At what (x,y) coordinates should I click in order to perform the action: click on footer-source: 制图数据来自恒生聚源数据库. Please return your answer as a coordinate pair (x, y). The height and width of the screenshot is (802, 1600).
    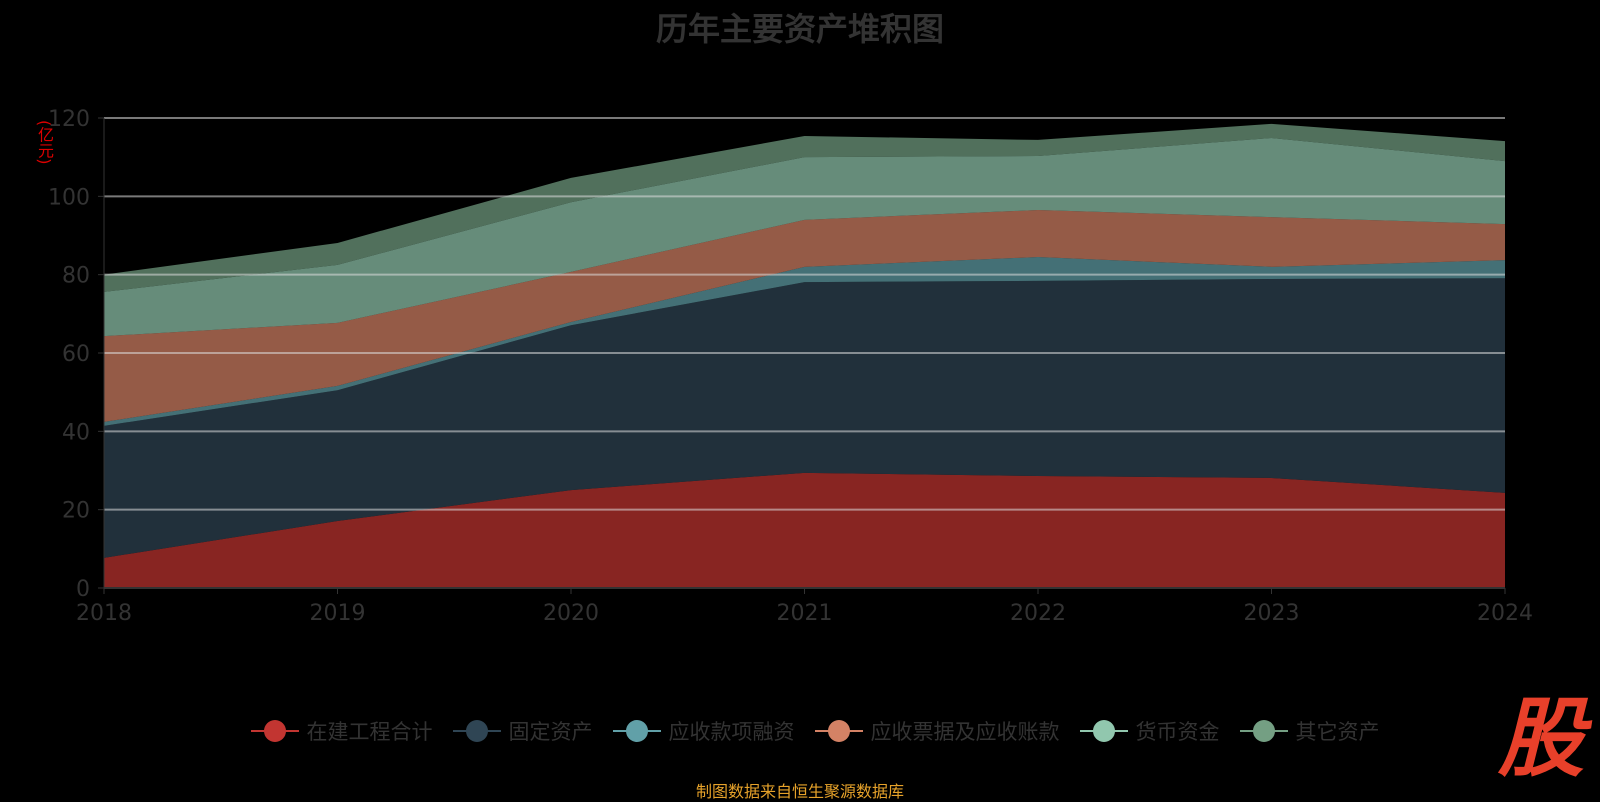
    Looking at the image, I should click on (799, 791).